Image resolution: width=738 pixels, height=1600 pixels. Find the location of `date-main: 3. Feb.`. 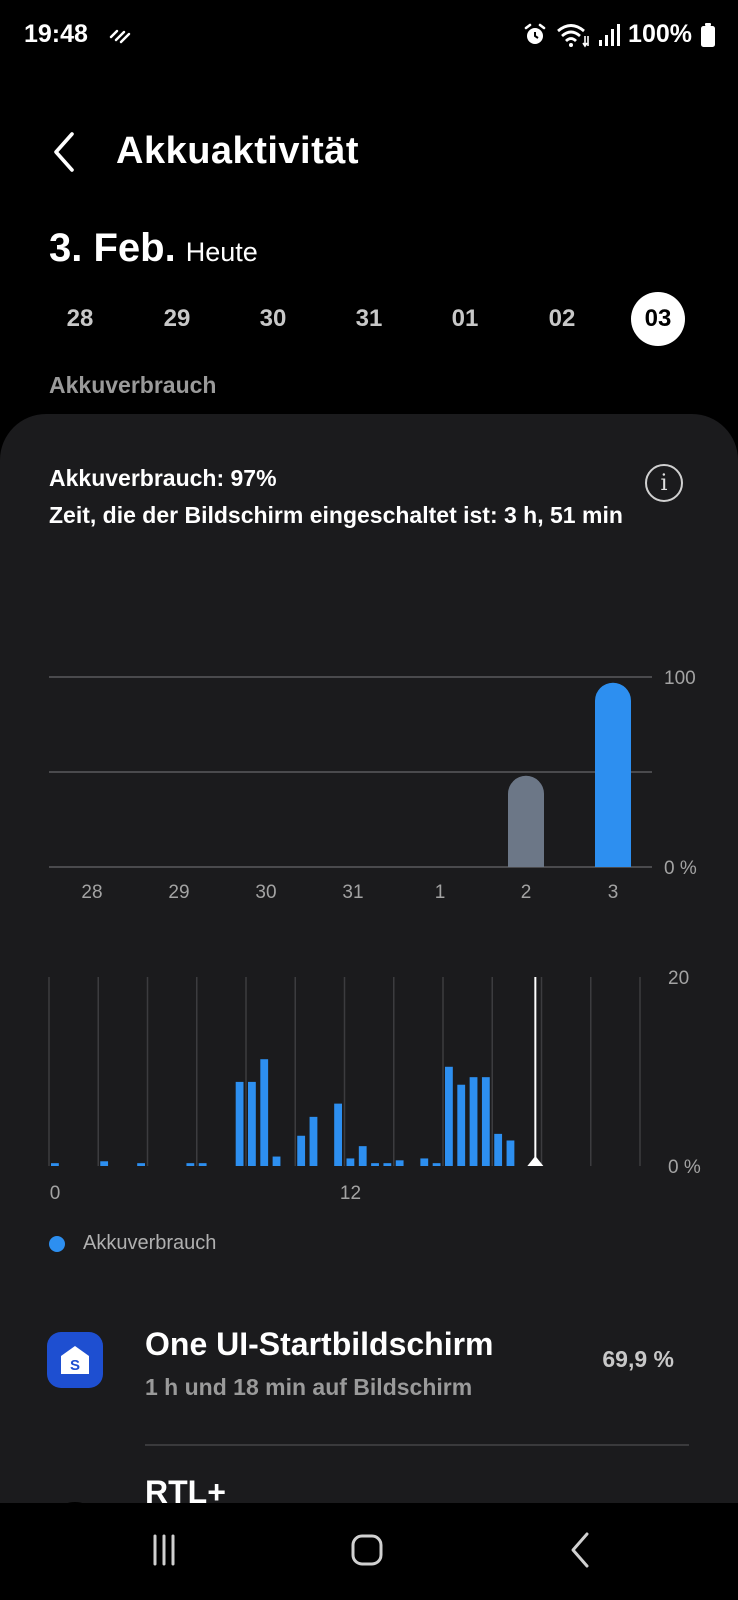

date-main: 3. Feb. is located at coordinates (112, 248).